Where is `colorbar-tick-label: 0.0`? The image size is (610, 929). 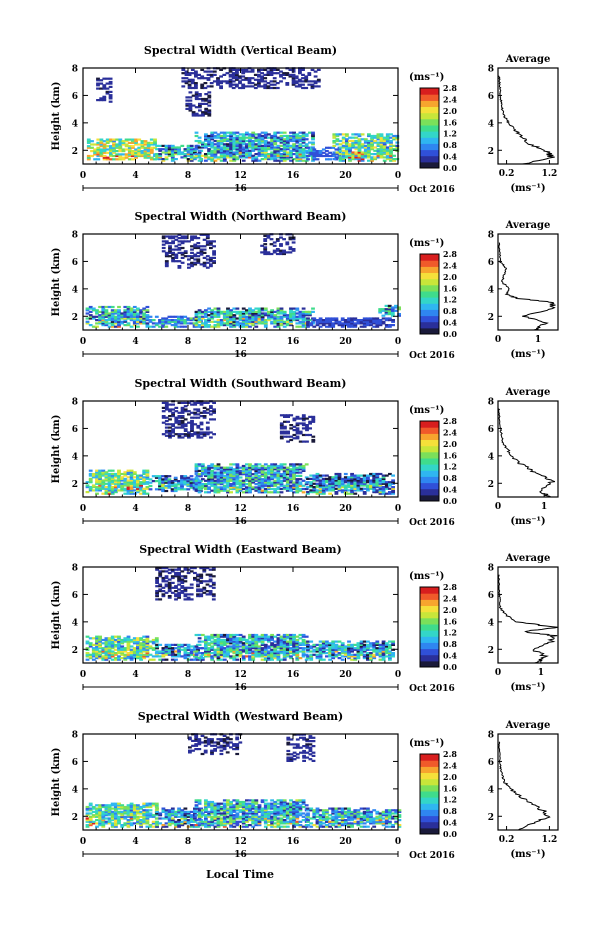
colorbar-tick-label: 0.0 is located at coordinates (450, 168).